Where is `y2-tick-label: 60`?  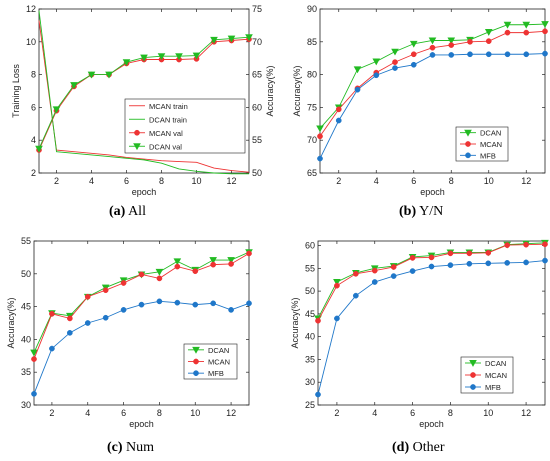
y2-tick-label: 60 is located at coordinates (257, 107).